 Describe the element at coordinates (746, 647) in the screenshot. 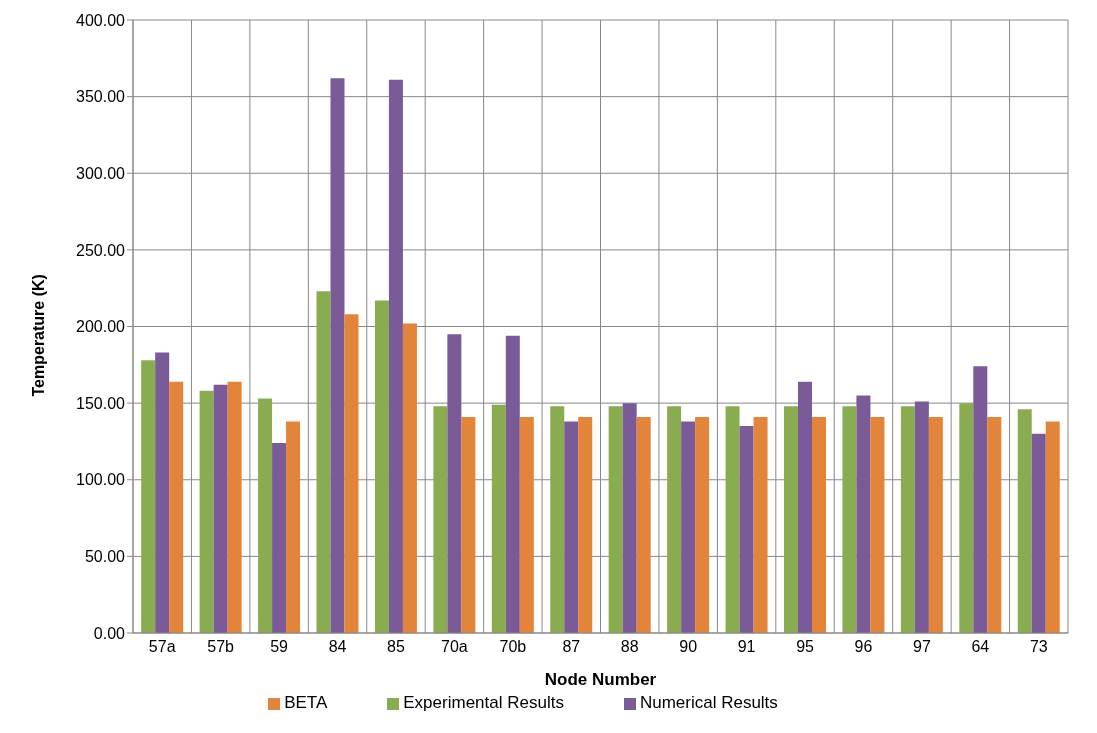

I see `x-tick-label: 91` at that location.